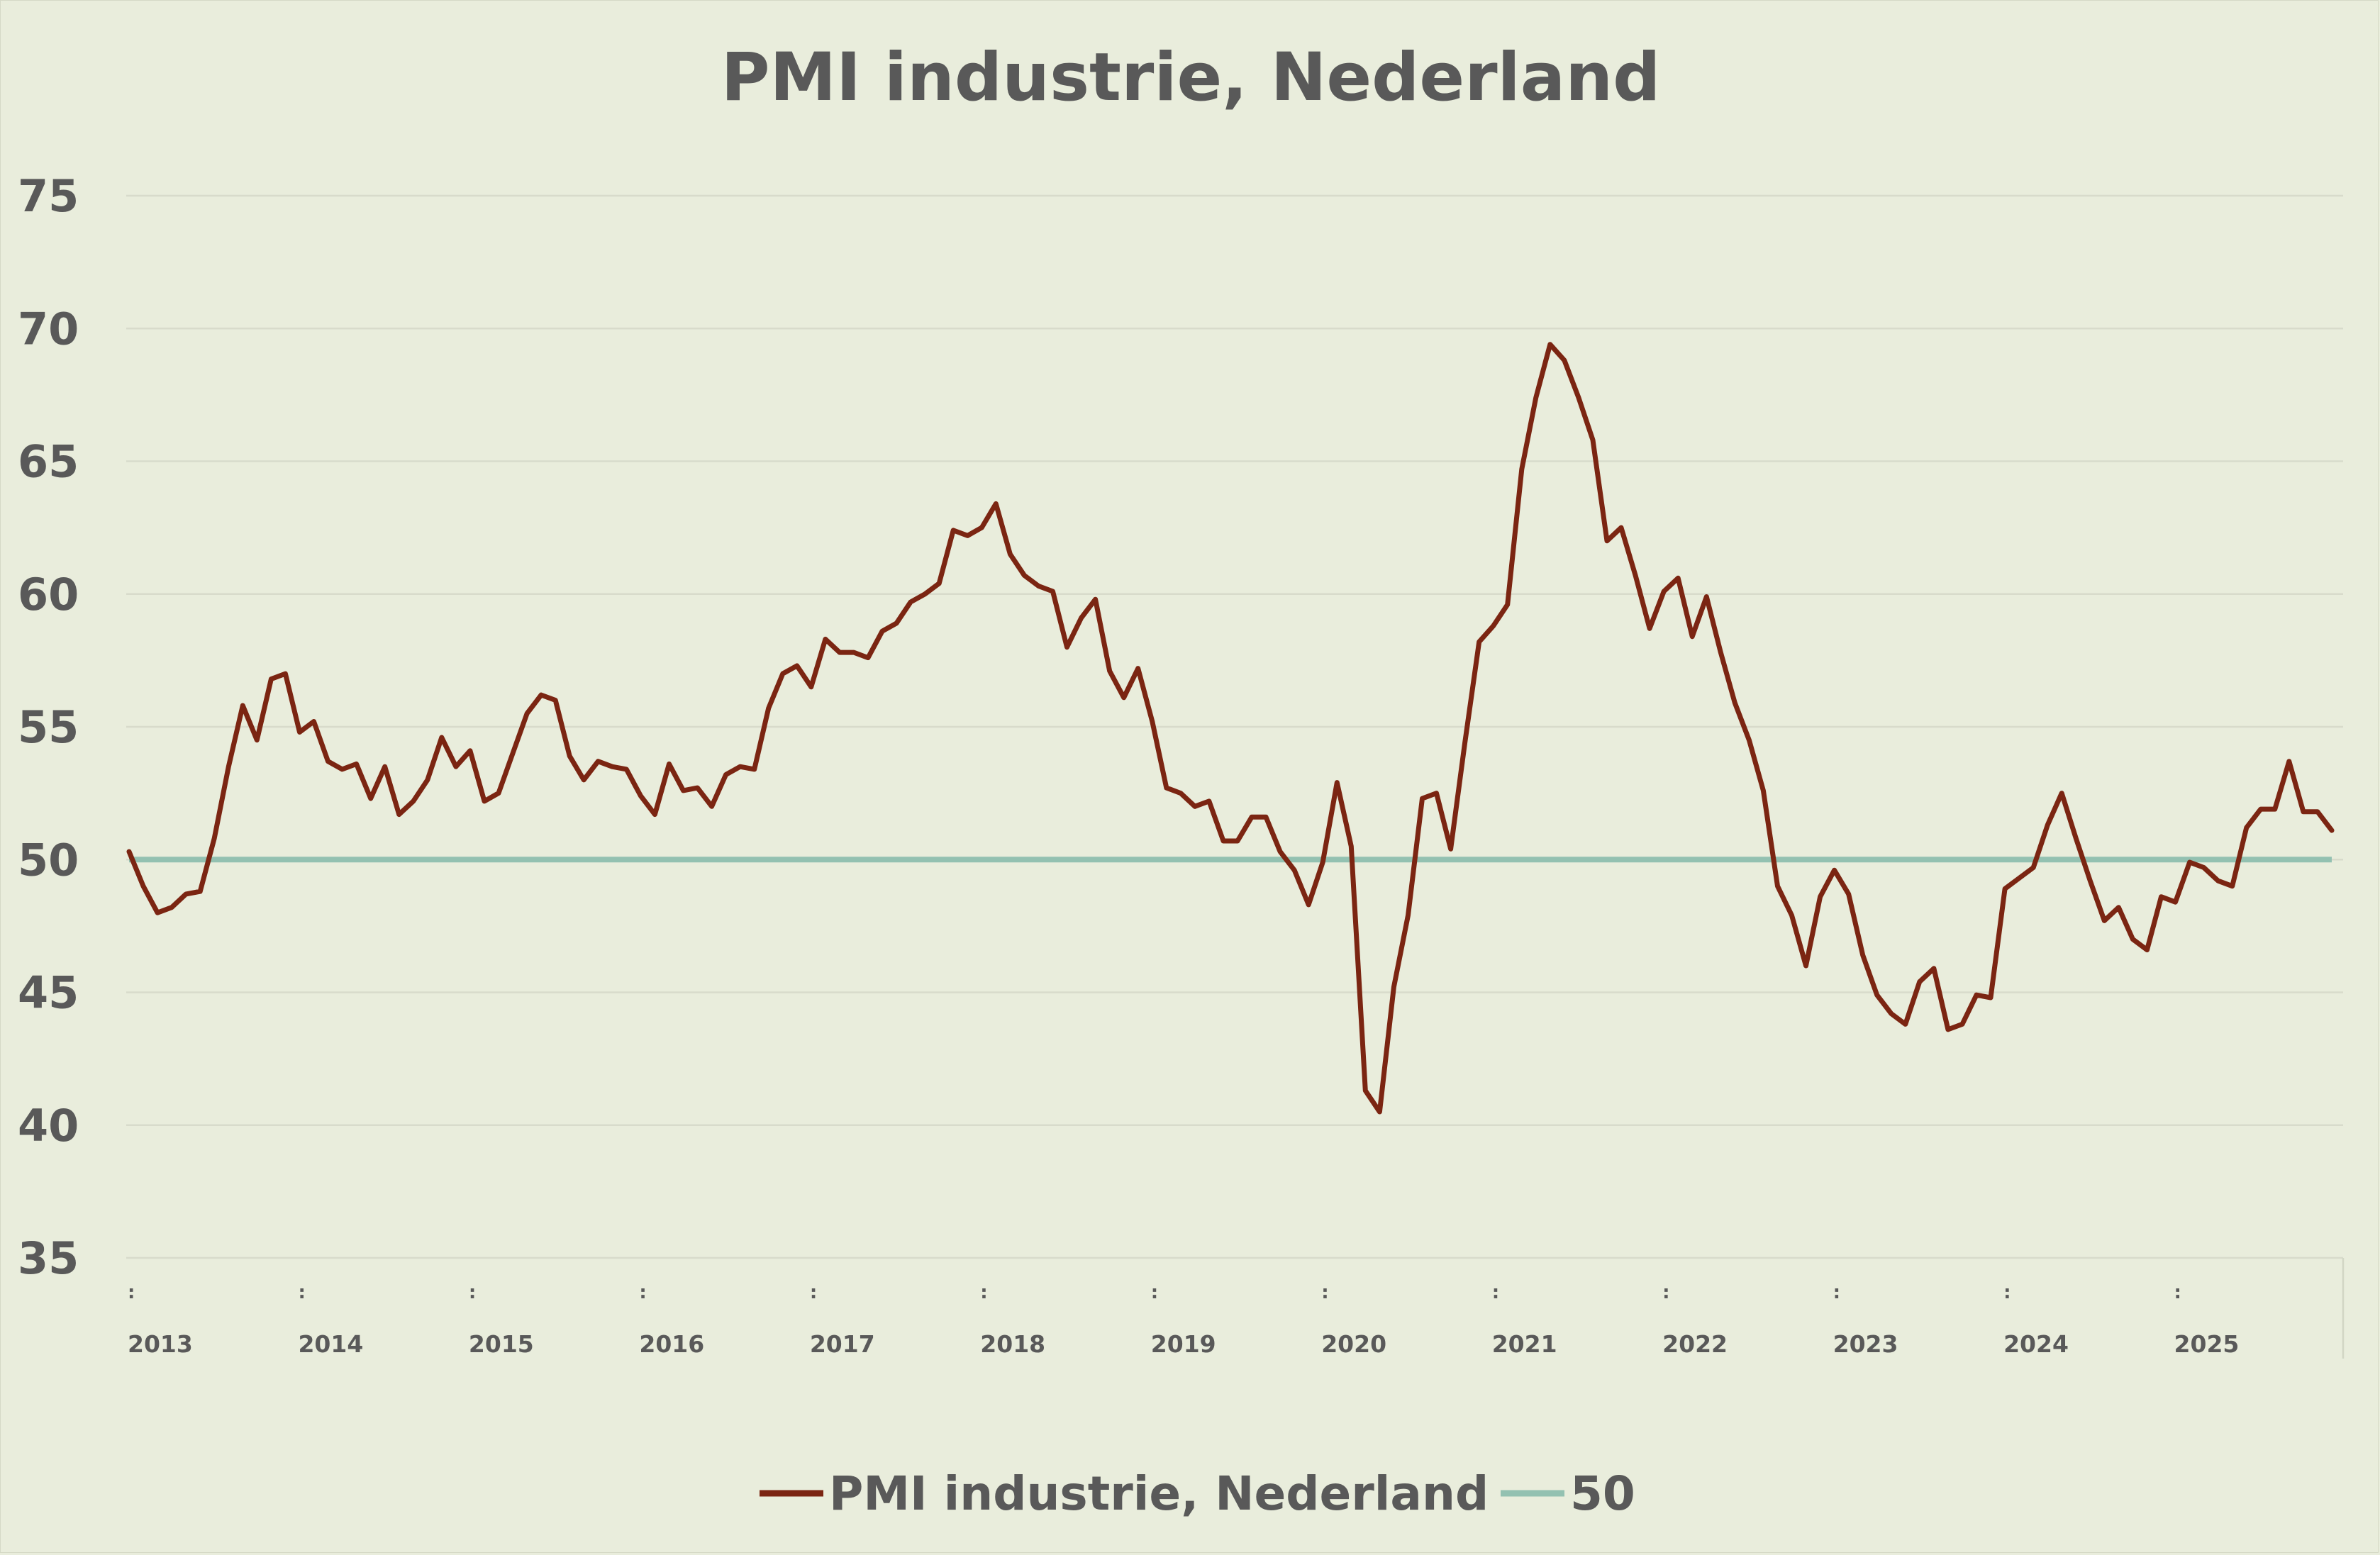  What do you see at coordinates (1524, 1344) in the screenshot?
I see `x-tick-2021: 2021` at bounding box center [1524, 1344].